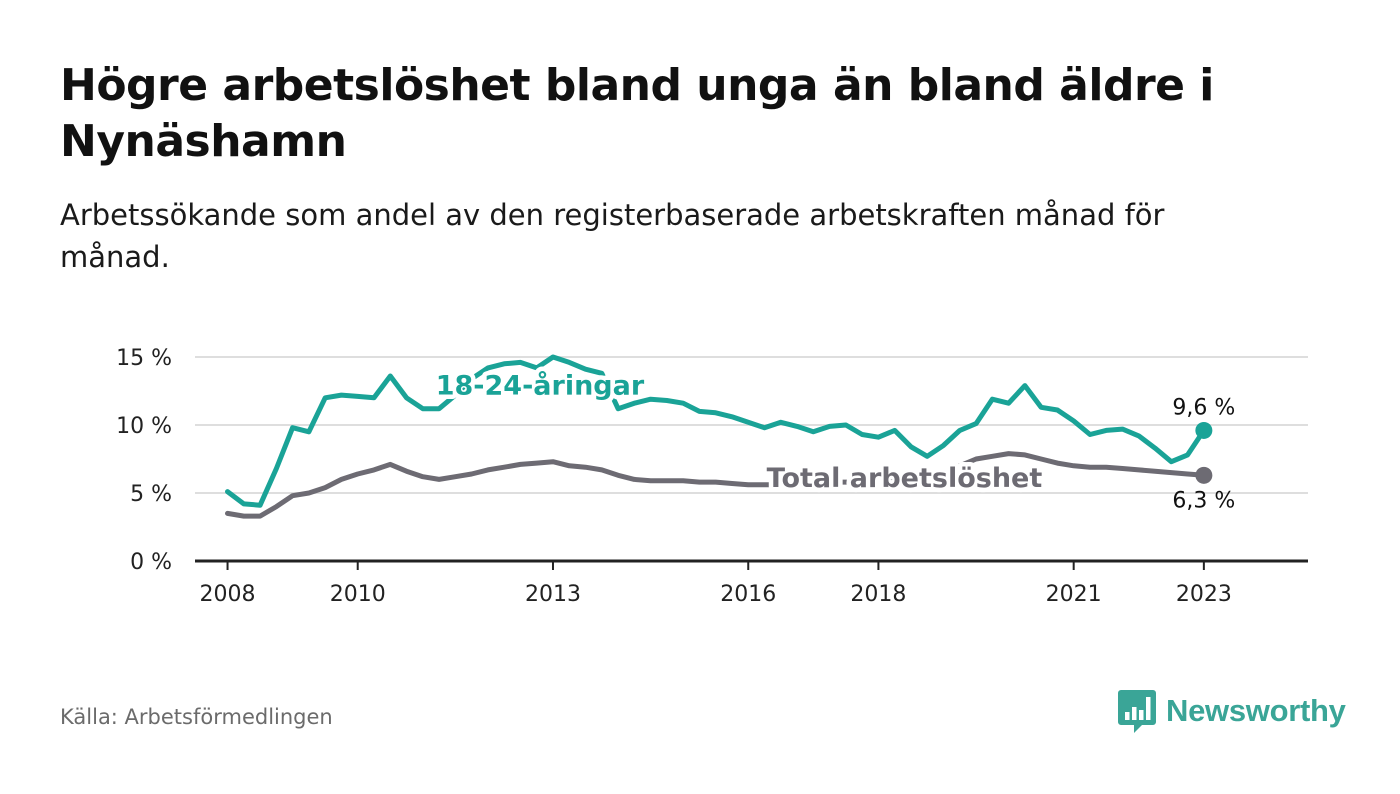 The image size is (1400, 794). What do you see at coordinates (1203, 500) in the screenshot?
I see `total-end-label: 6,3 %` at bounding box center [1203, 500].